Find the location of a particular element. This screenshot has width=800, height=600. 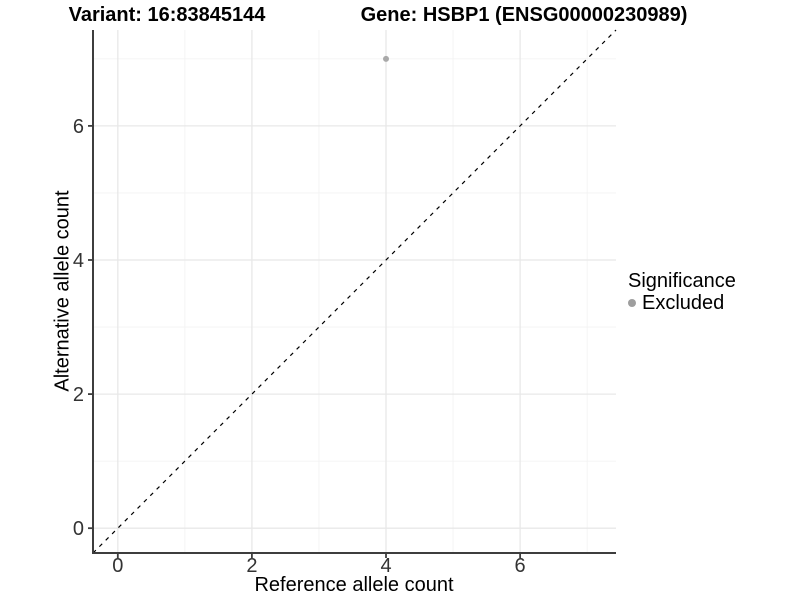

y-tick-label: 6 is located at coordinates (78, 127).